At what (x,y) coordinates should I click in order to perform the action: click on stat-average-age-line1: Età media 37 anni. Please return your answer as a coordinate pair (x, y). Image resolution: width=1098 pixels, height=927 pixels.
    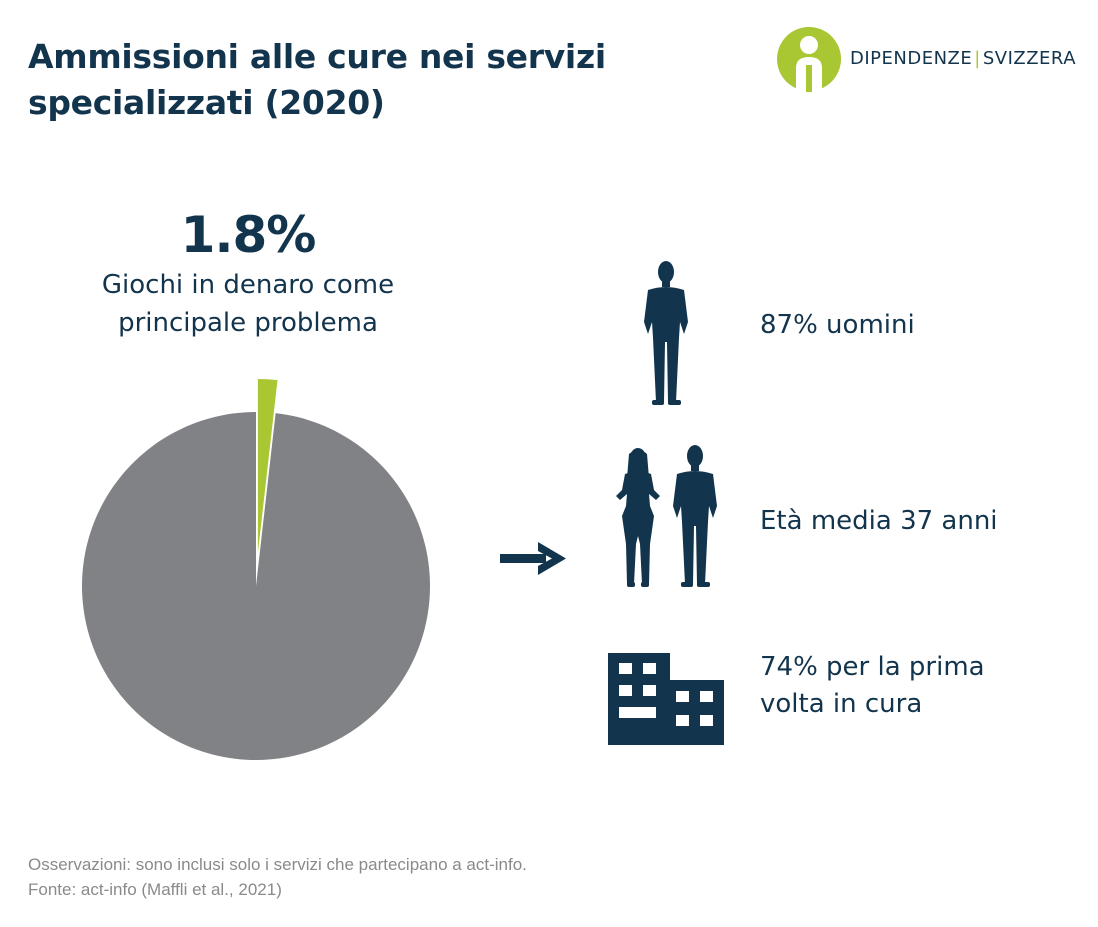
    Looking at the image, I should click on (879, 521).